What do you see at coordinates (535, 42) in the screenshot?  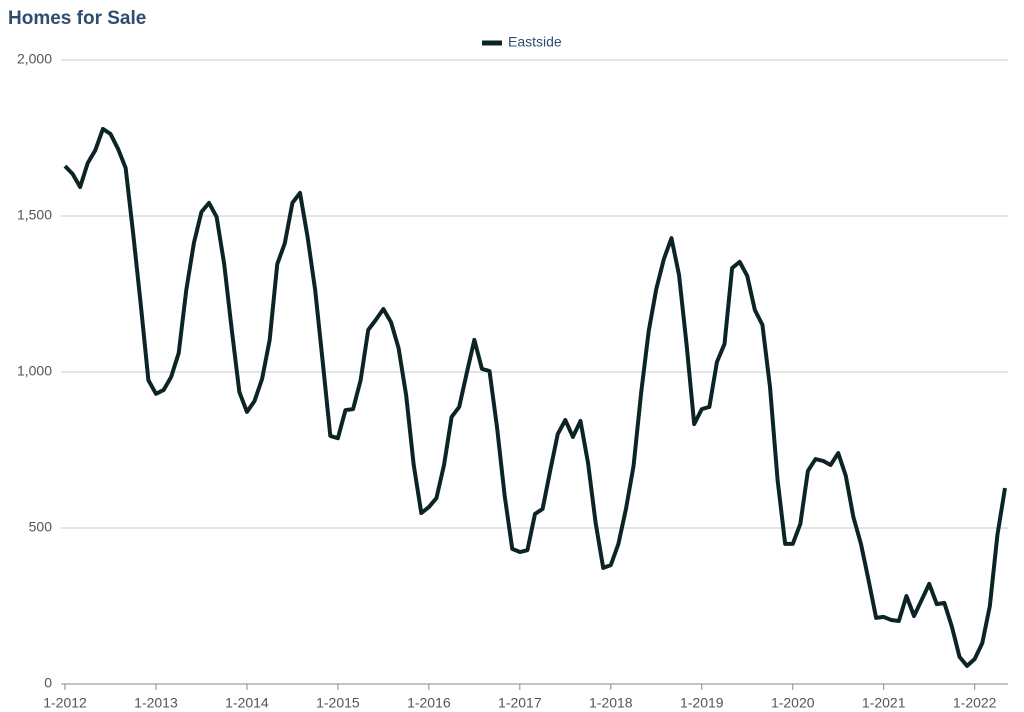 I see `legend-label: Eastside` at bounding box center [535, 42].